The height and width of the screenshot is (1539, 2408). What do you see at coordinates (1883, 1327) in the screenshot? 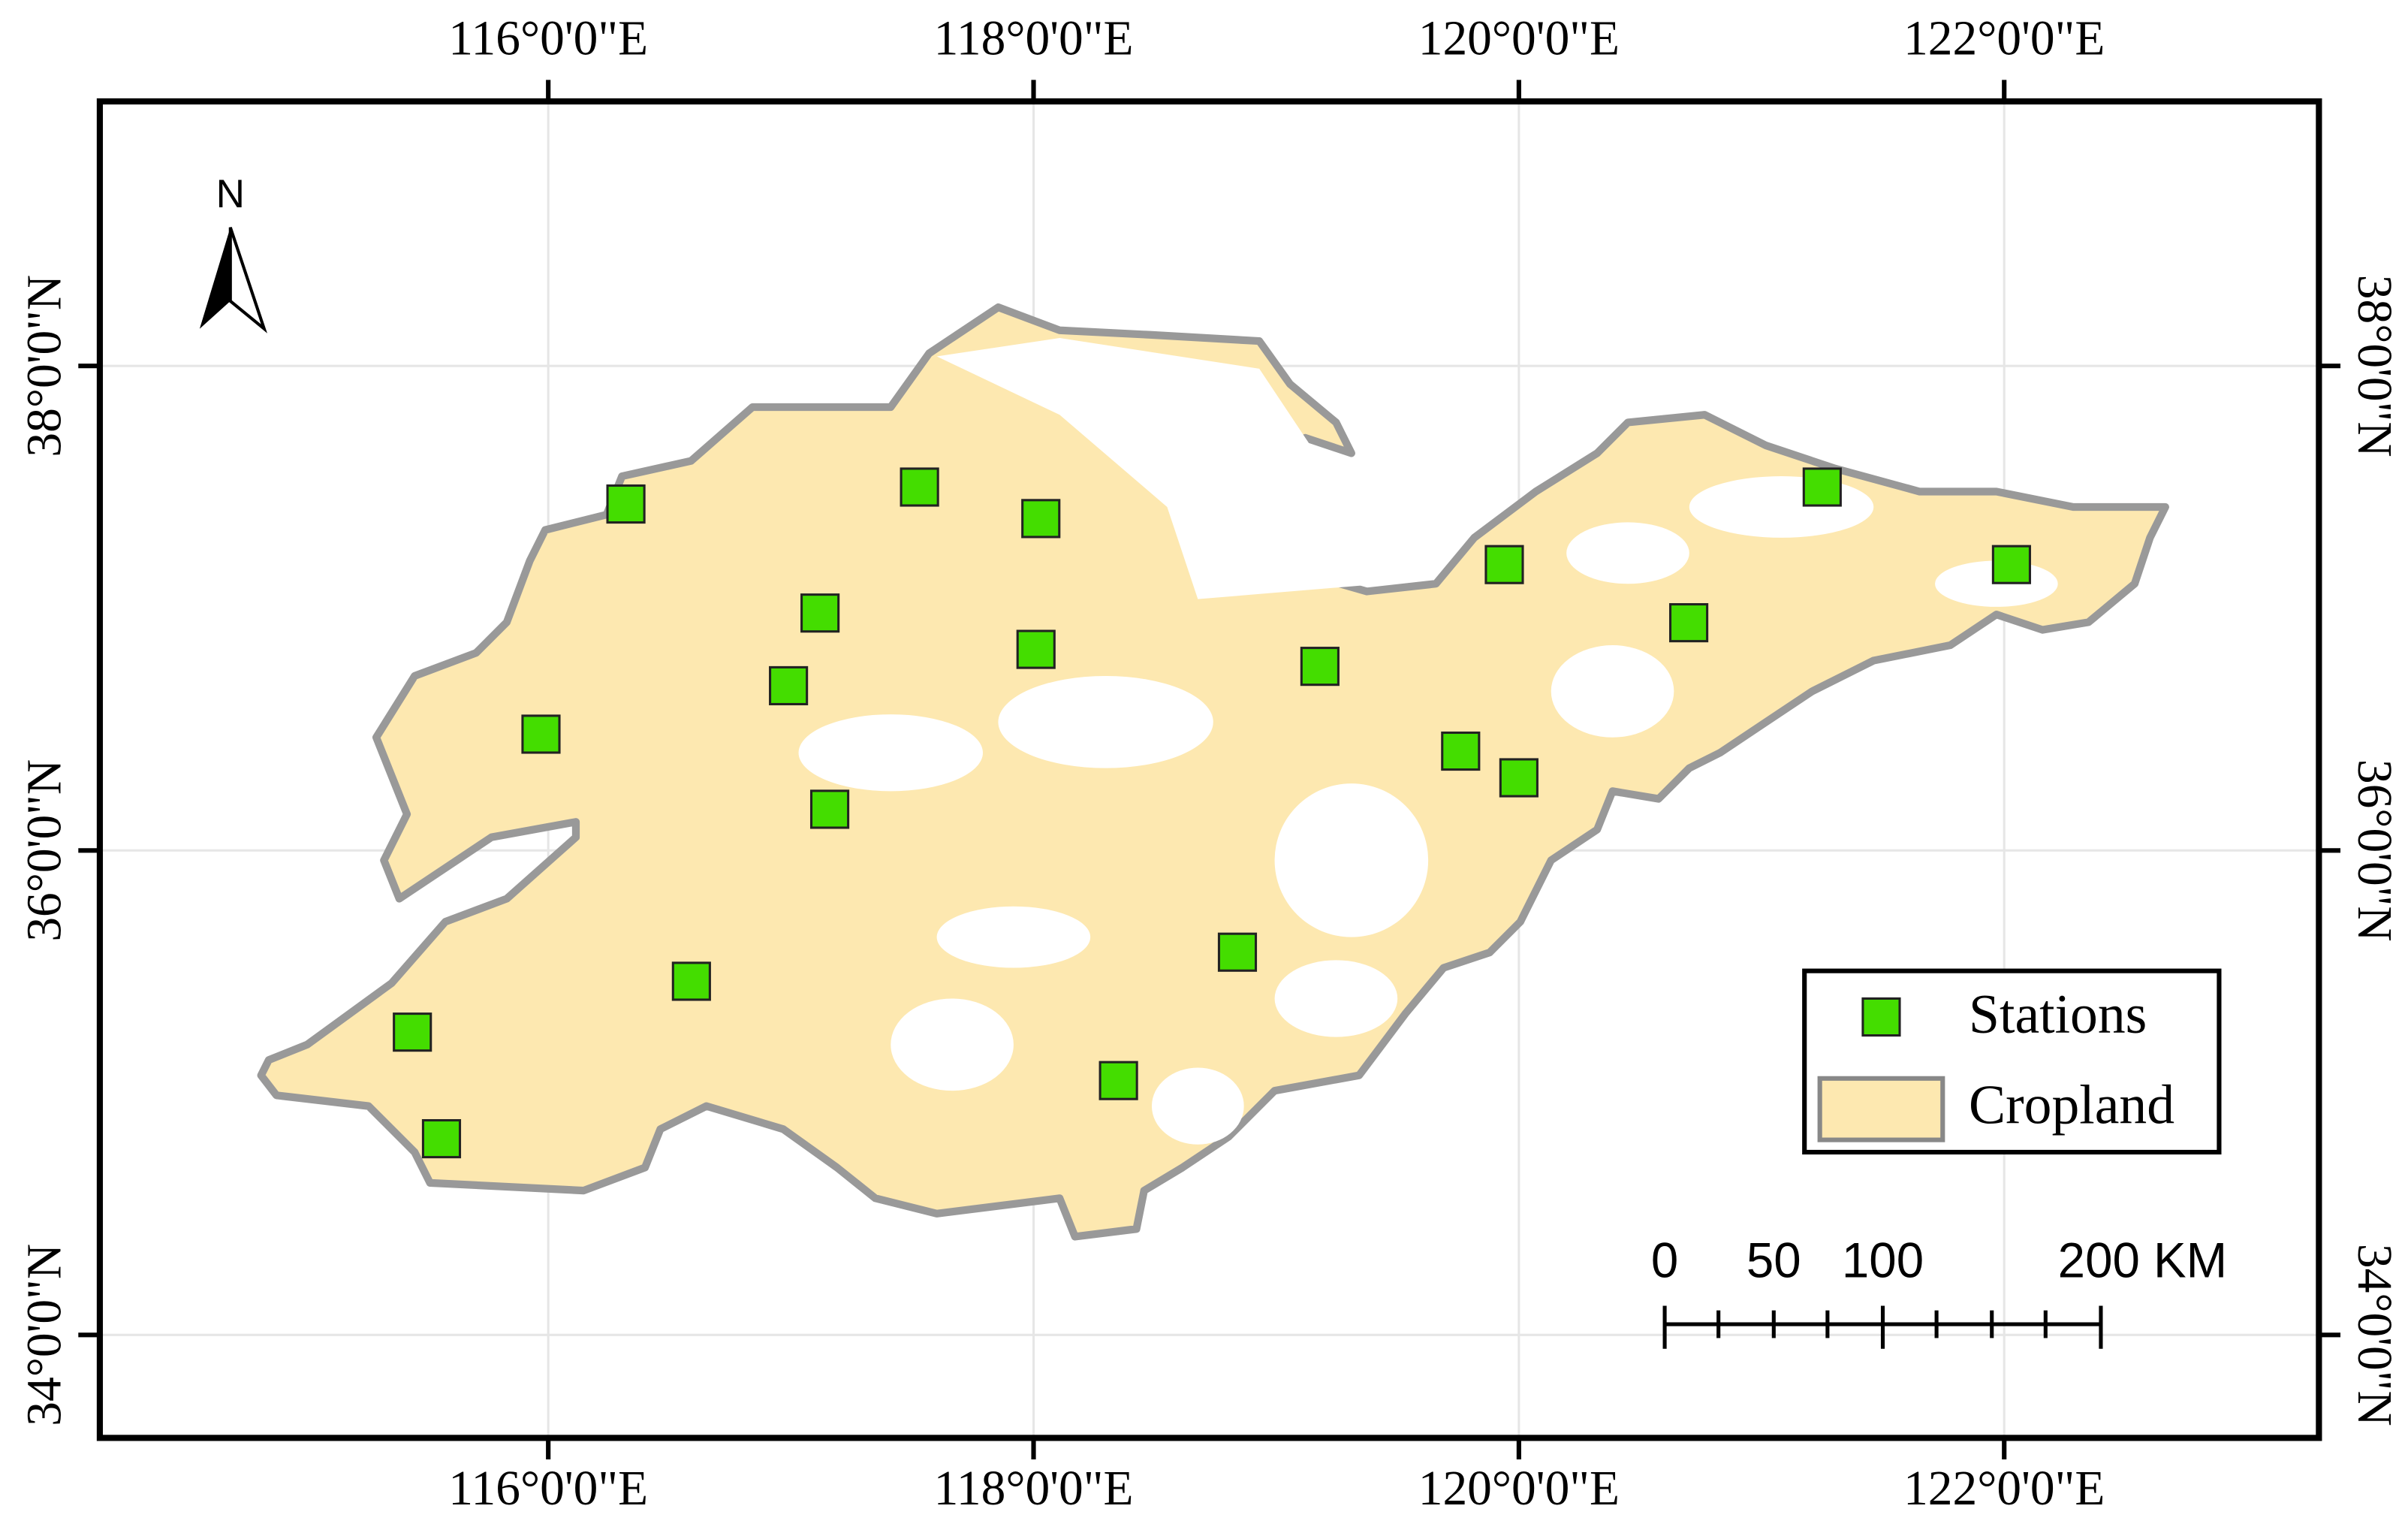
I see `scale-bar` at bounding box center [1883, 1327].